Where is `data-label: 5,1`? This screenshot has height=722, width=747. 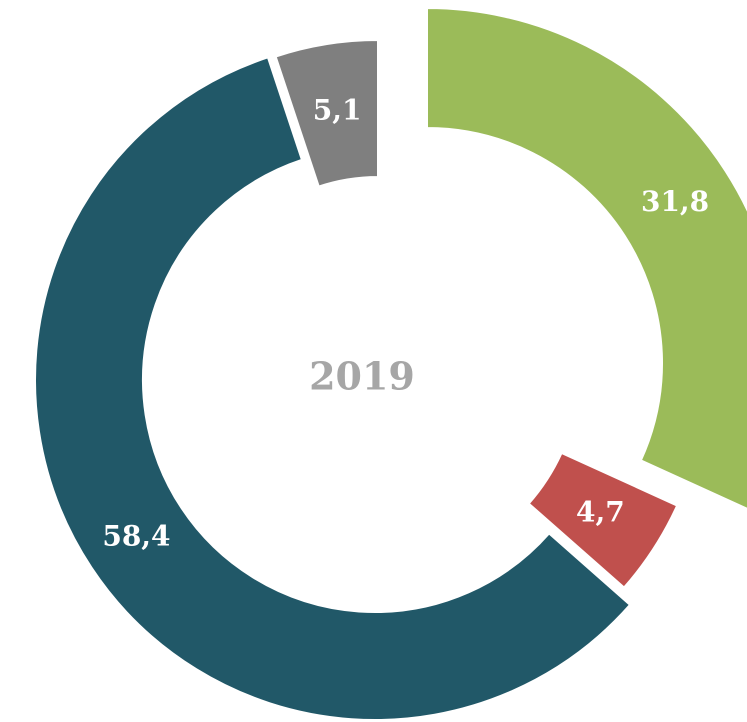 data-label: 5,1 is located at coordinates (337, 109).